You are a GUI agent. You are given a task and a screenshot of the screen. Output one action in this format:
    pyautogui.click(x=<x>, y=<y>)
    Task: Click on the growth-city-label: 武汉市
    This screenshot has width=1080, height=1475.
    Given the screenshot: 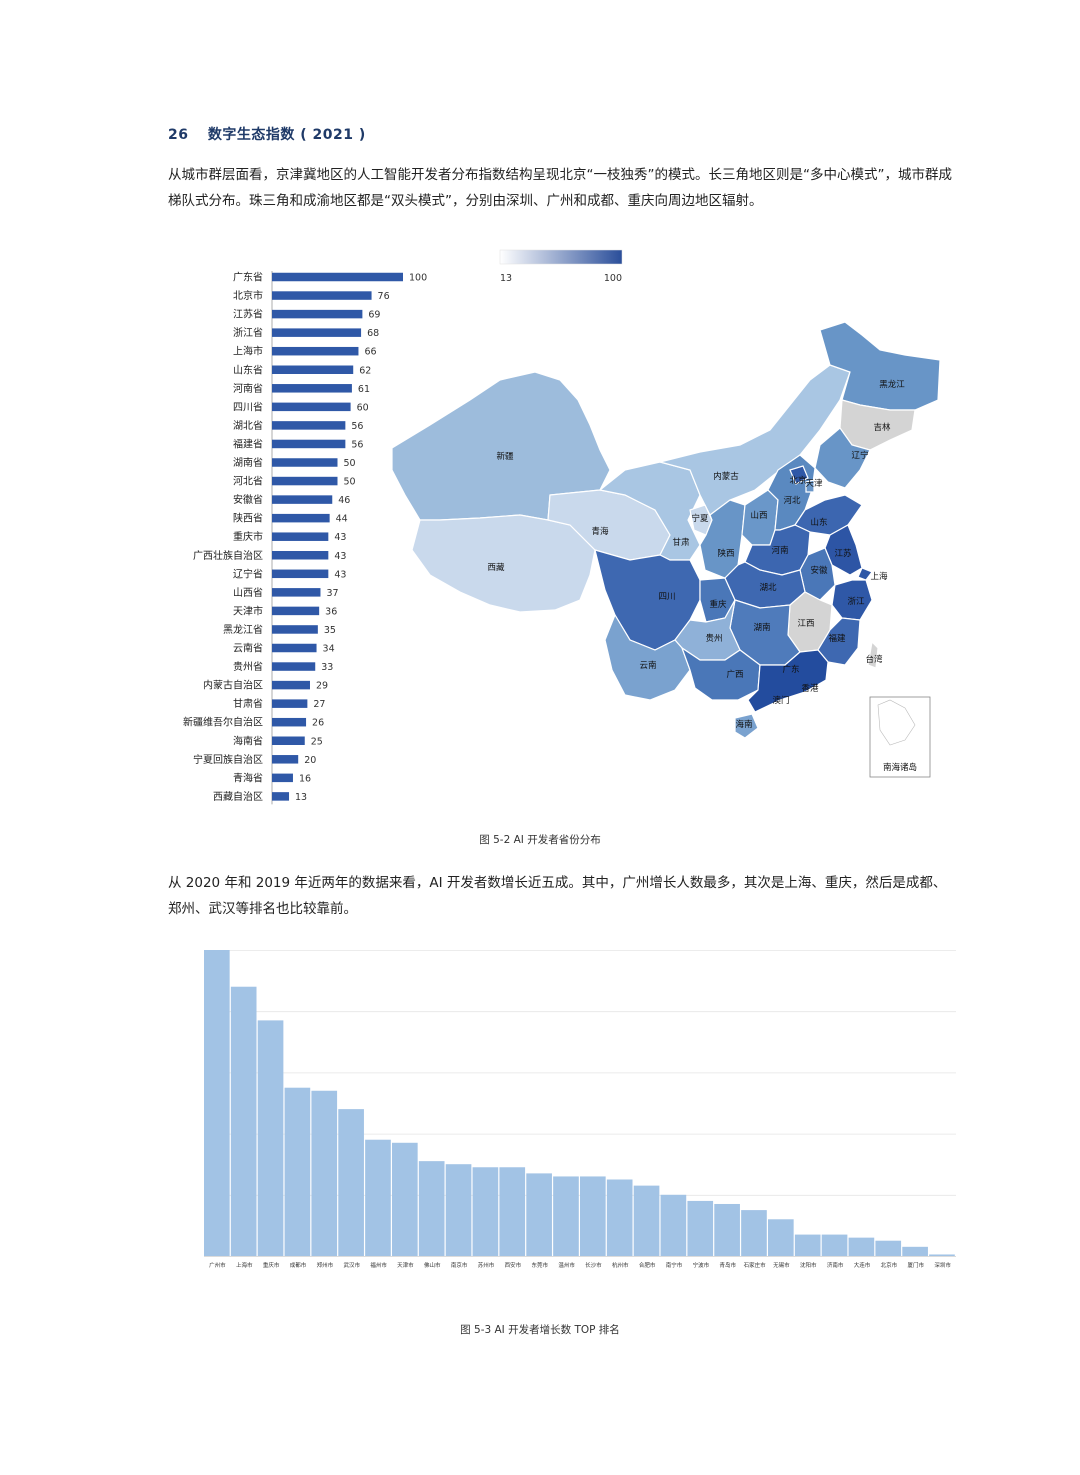 What is the action you would take?
    pyautogui.click(x=351, y=1265)
    